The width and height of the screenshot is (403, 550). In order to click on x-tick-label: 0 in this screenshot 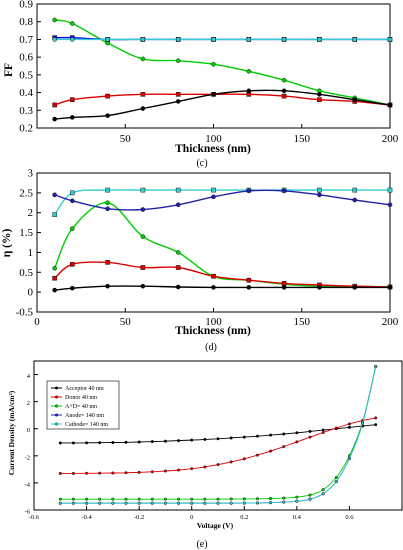, I will do `click(37, 322)`.